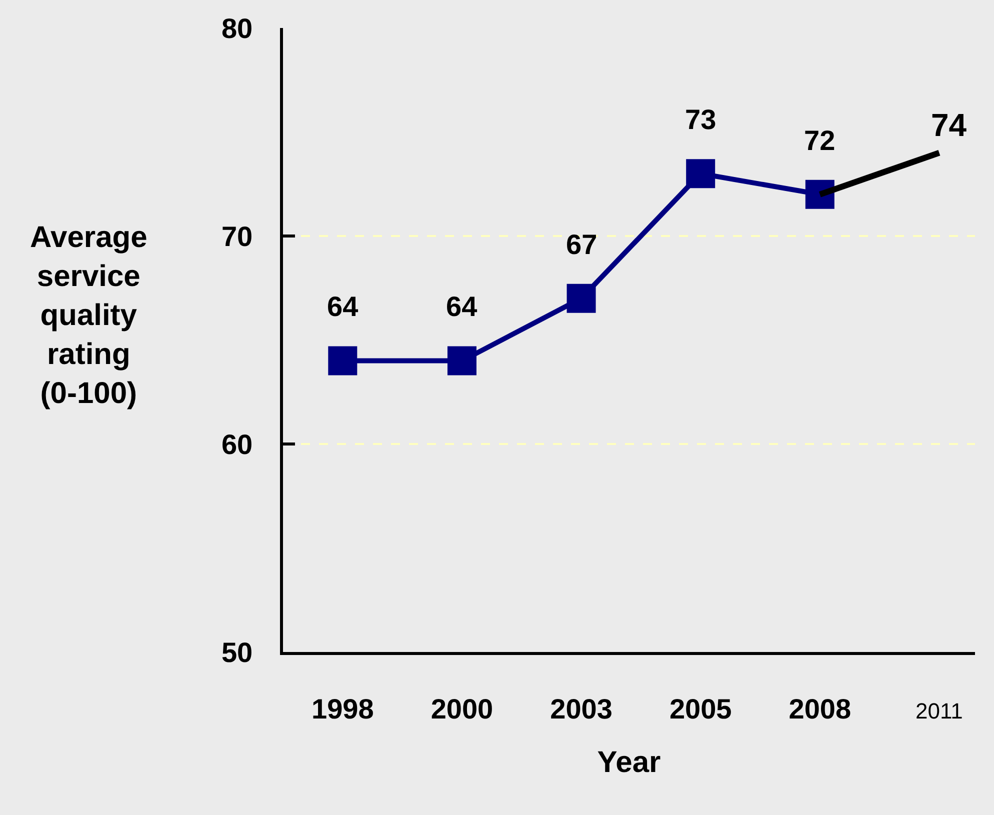 This screenshot has height=815, width=994. Describe the element at coordinates (939, 711) in the screenshot. I see `x-tick-label: 2011` at that location.